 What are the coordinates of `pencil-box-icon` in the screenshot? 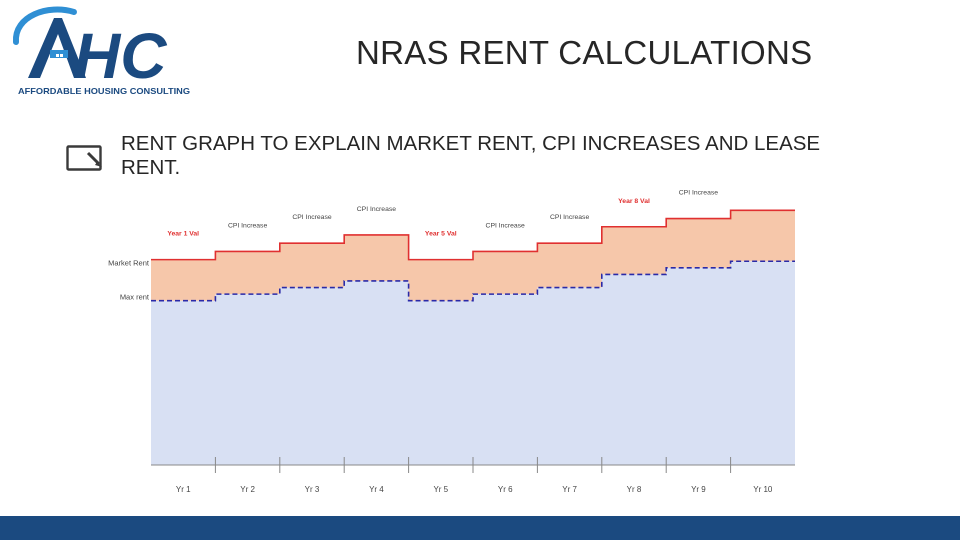 It's located at (84, 158).